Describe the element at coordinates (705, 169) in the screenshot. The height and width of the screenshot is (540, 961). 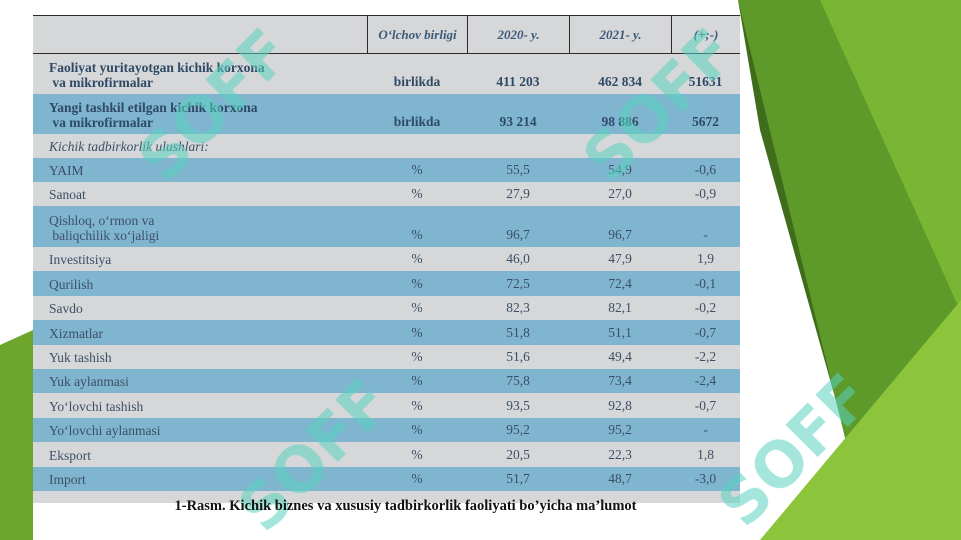
I see `change-cell: -0,6` at that location.